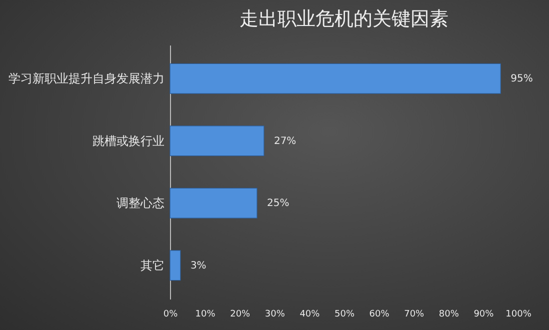 The height and width of the screenshot is (330, 549). I want to click on x-tick-label: 10%, so click(205, 315).